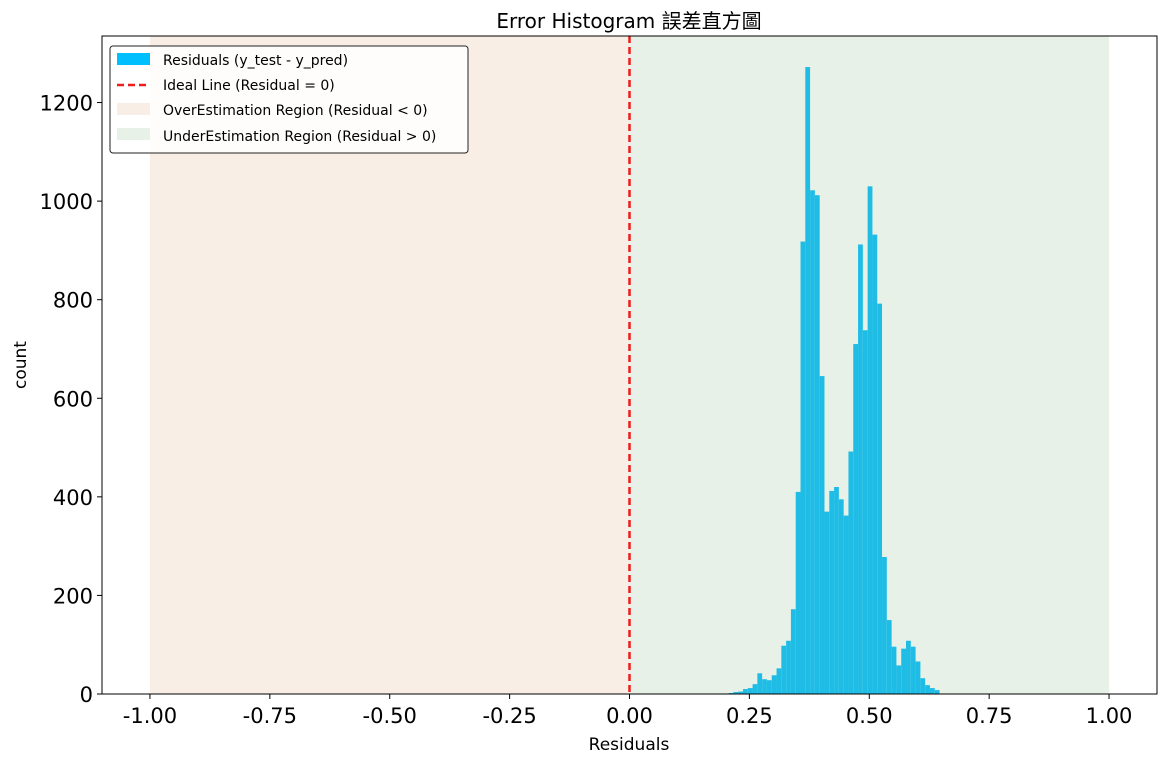 This screenshot has height=766, width=1166. I want to click on x-tick-label: -0.75, so click(270, 716).